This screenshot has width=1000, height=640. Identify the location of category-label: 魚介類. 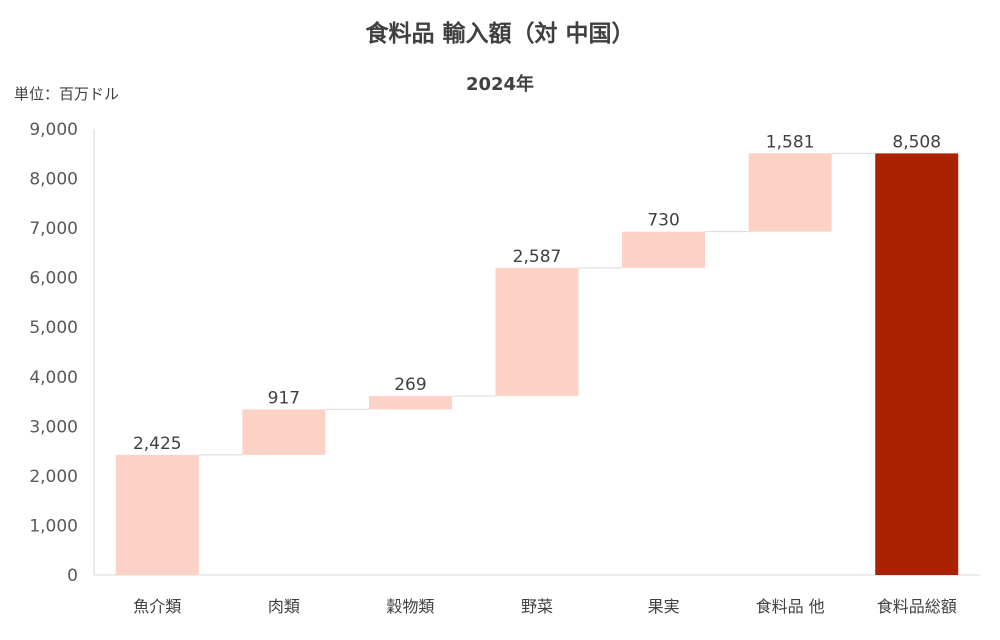
(157, 606).